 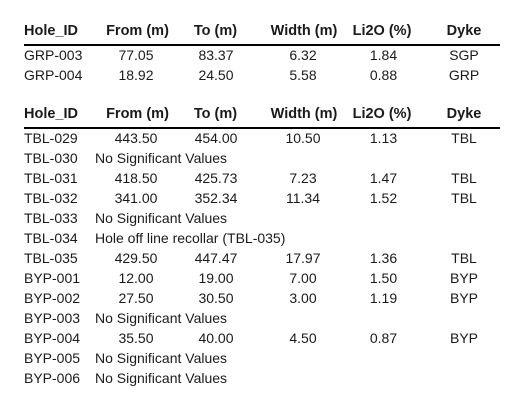 I want to click on cell-li2o: 1.50, so click(x=383, y=278).